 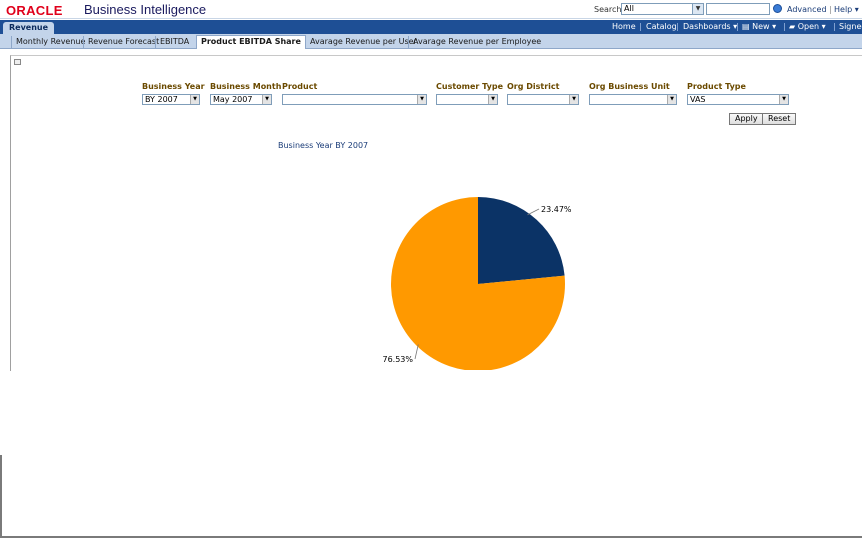 I want to click on pie-chart: 23.47% 76.53%, so click(x=477, y=283).